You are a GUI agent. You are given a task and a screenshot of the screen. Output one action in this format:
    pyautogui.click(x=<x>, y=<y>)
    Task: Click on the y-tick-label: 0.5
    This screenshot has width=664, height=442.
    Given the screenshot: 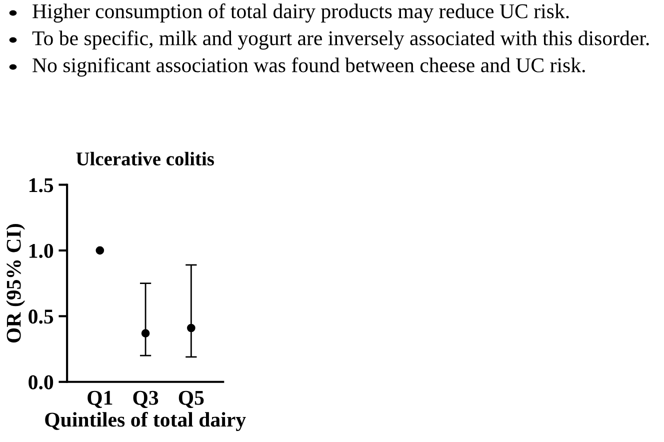 What is the action you would take?
    pyautogui.click(x=41, y=317)
    